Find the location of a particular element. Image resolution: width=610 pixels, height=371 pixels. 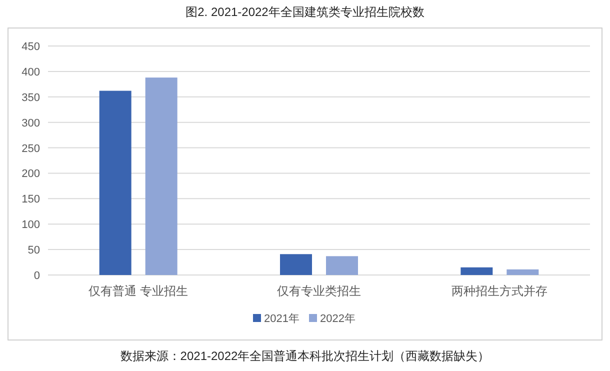

x-tick-label: 仅有普通 专业招生 is located at coordinates (138, 291).